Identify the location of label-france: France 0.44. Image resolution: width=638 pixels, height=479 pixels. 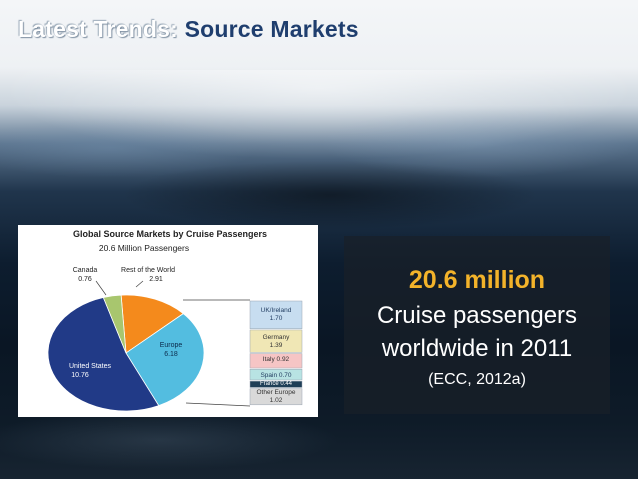
(276, 384).